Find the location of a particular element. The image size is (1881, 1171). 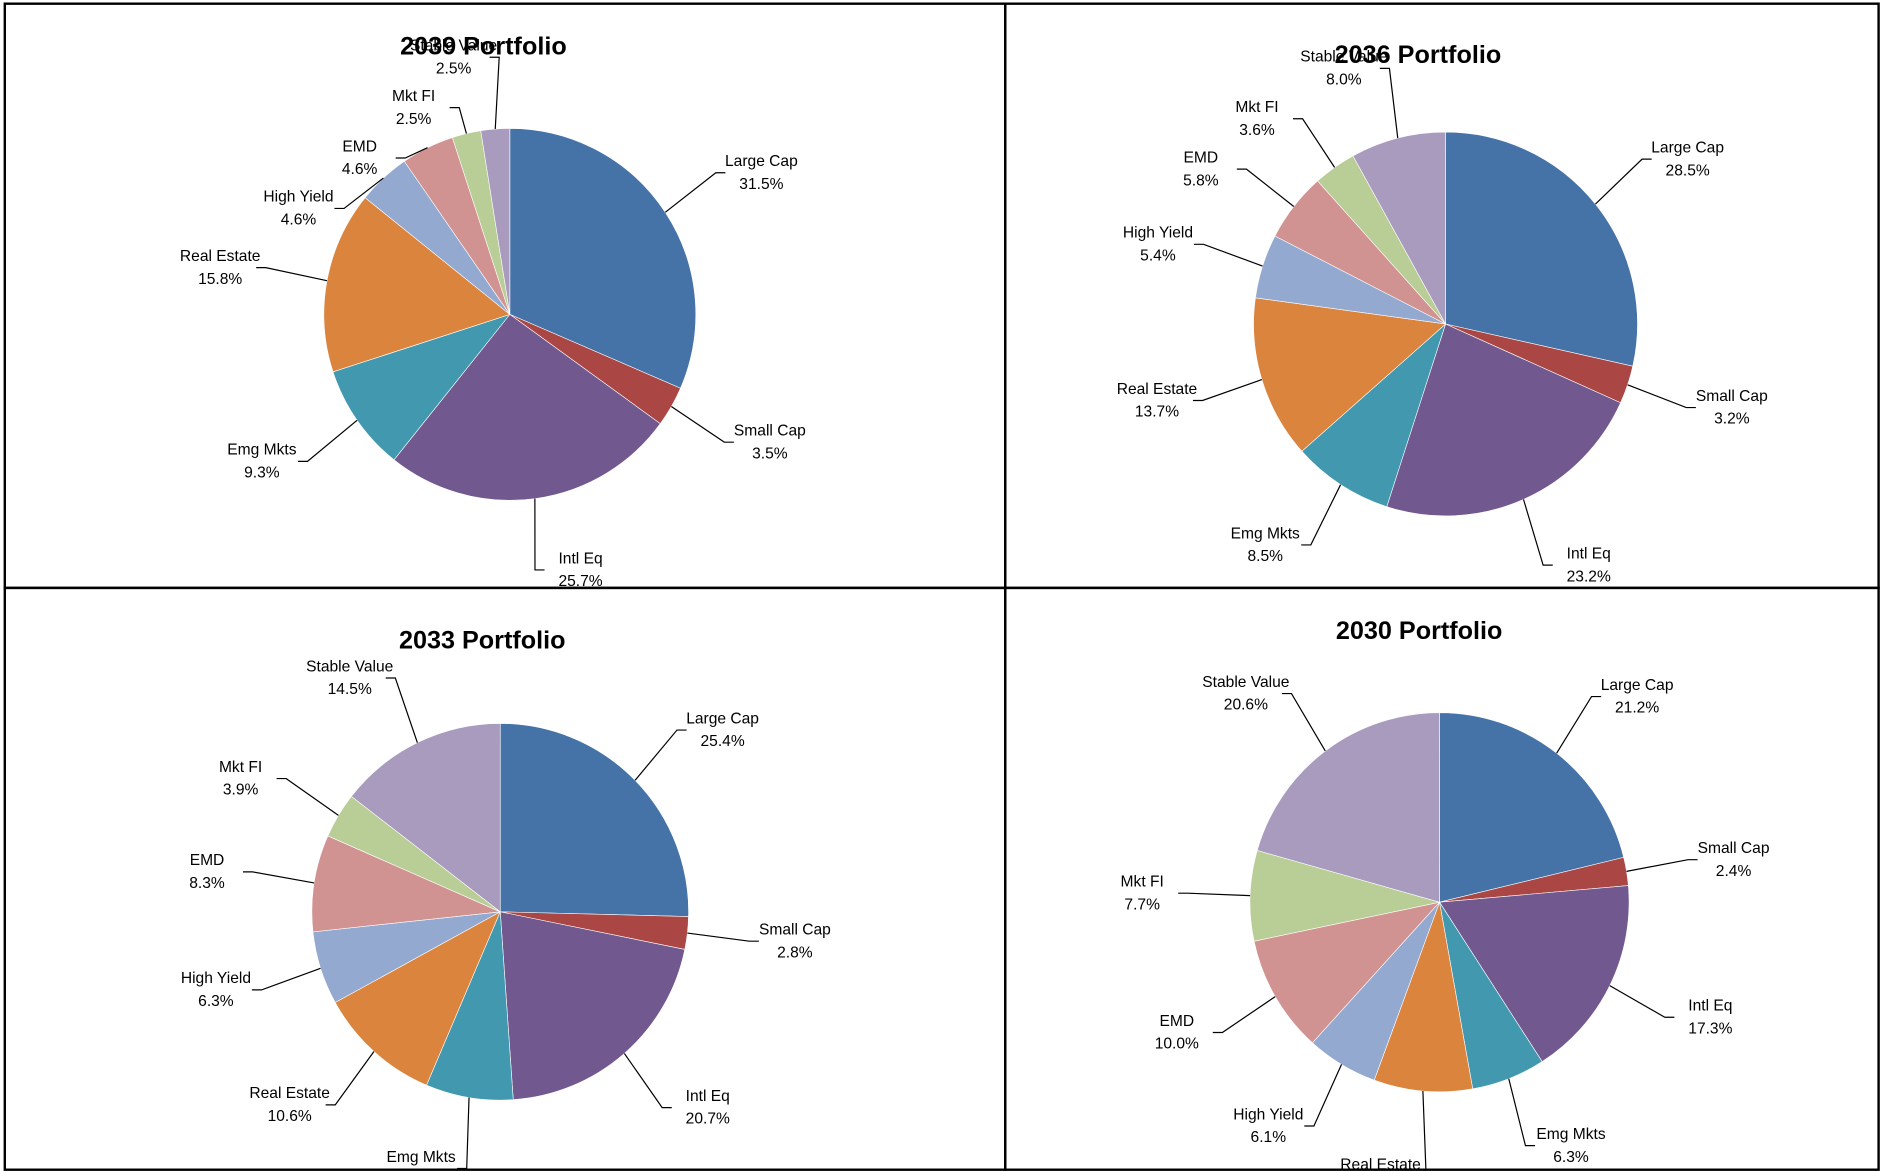

slice-value-label: 15.8% is located at coordinates (220, 279).